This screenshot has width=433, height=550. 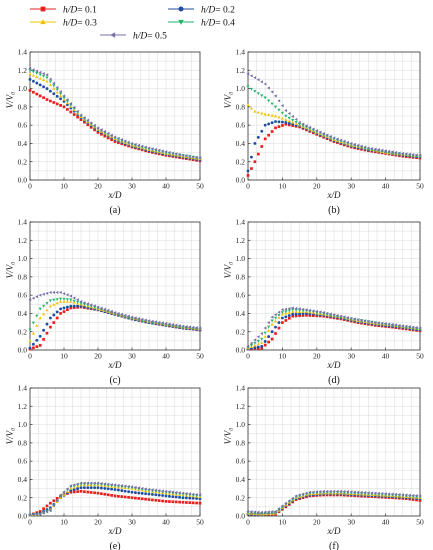 I want to click on y-tick-label: 1.0, so click(x=23, y=424).